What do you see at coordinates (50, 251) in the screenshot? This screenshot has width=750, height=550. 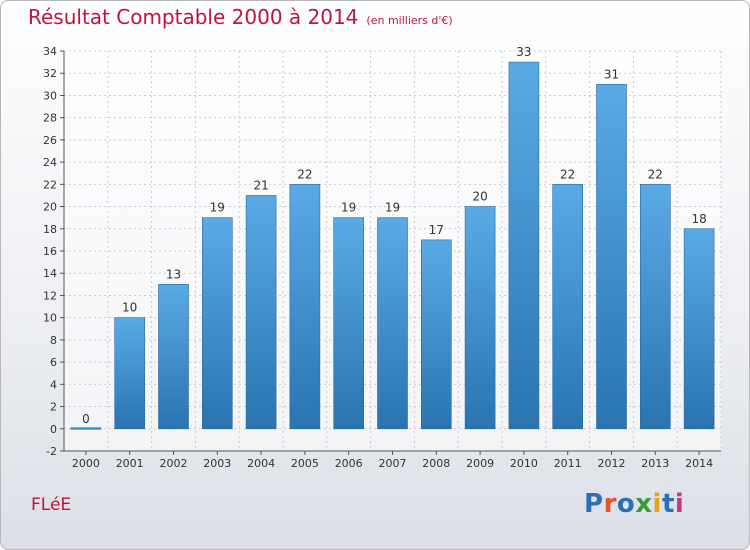 I see `y-tick-label: 16` at bounding box center [50, 251].